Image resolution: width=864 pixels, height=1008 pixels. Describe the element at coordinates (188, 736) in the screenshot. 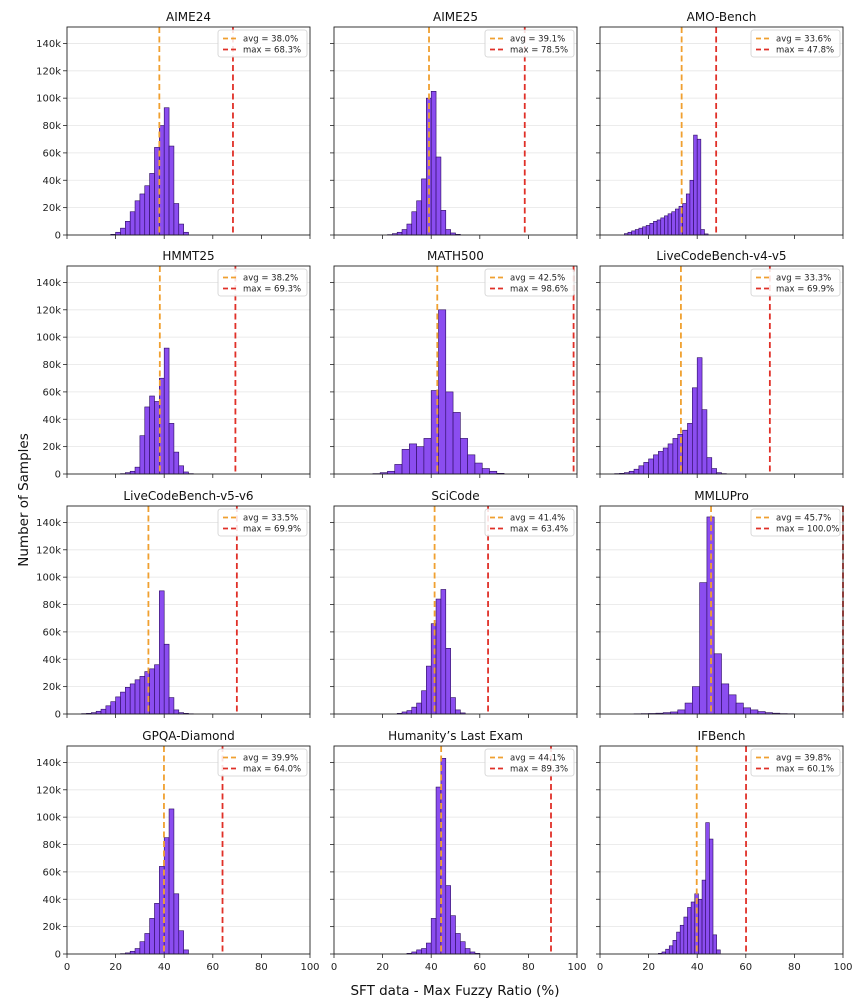

I see `panel-title: GPQA-Diamond` at that location.